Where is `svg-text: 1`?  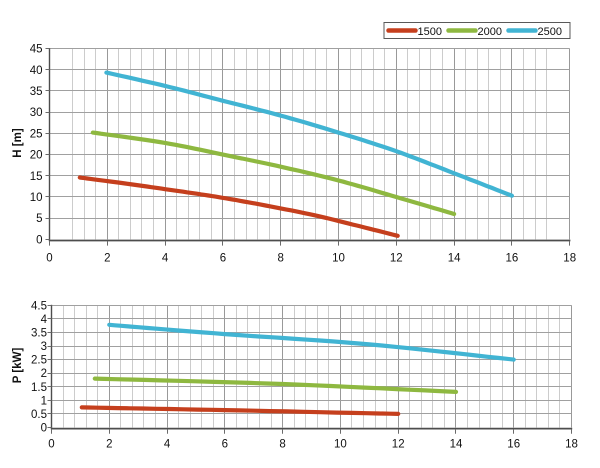
svg-text: 1 is located at coordinates (44, 401).